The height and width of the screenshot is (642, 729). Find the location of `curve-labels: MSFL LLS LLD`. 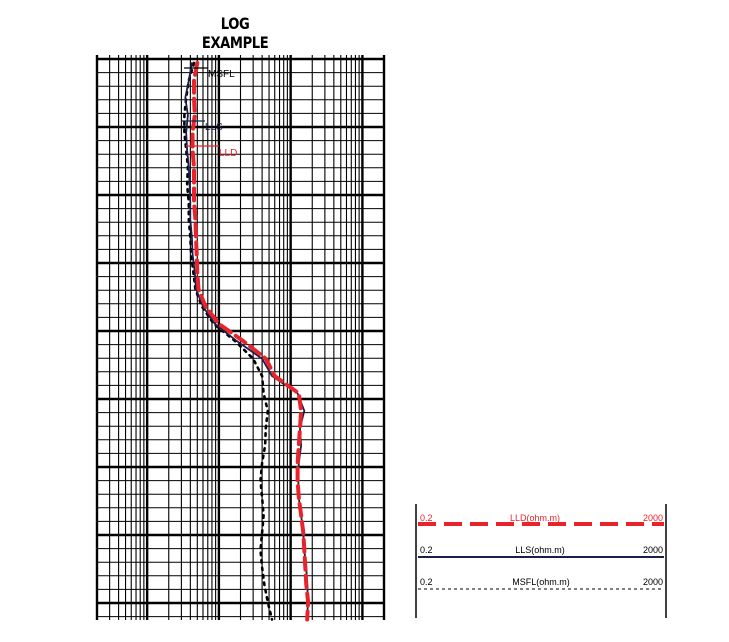

curve-labels: MSFL LLS LLD is located at coordinates (209, 113).